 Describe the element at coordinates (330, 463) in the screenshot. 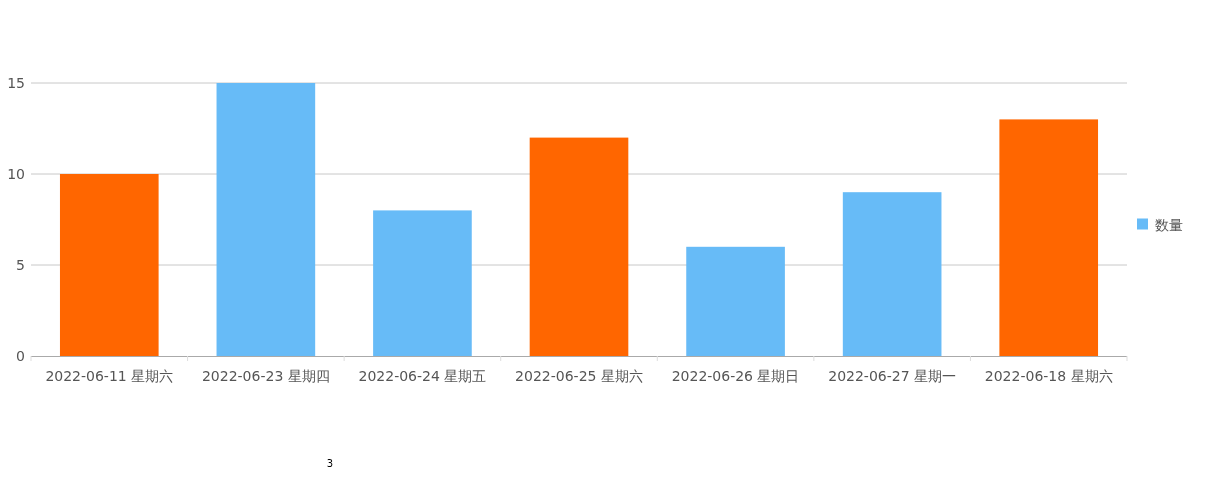

I see `text: 3` at that location.